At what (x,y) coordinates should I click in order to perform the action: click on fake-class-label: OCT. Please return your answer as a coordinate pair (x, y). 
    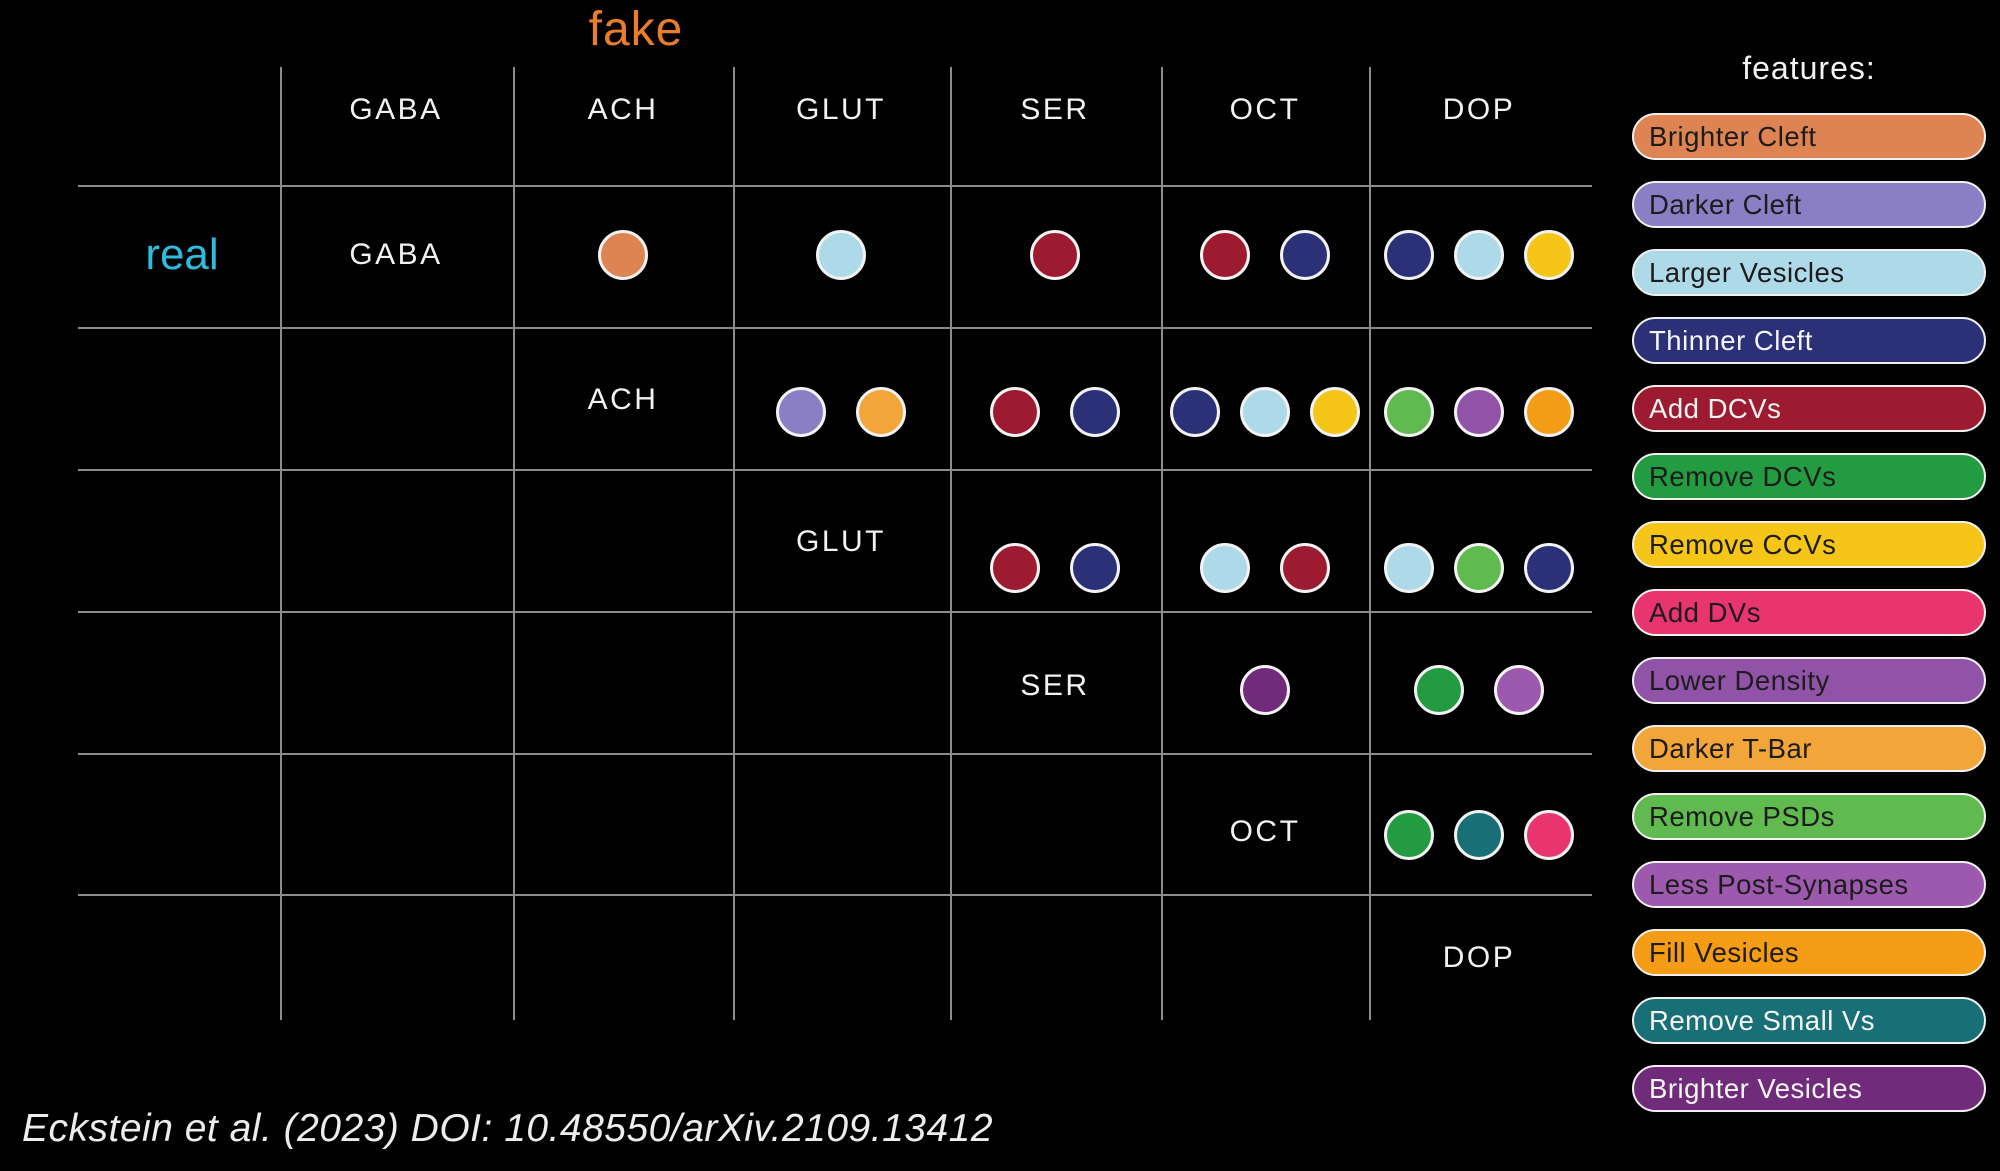
    Looking at the image, I should click on (1265, 109).